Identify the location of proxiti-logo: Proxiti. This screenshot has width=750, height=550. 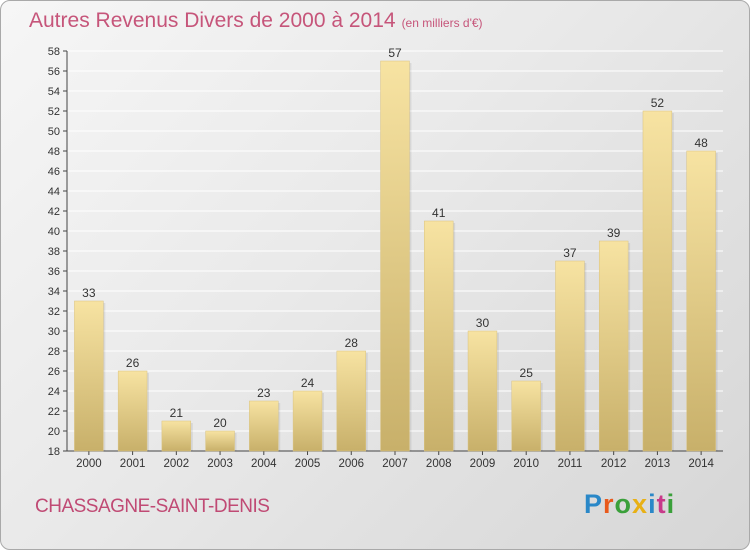
(629, 504).